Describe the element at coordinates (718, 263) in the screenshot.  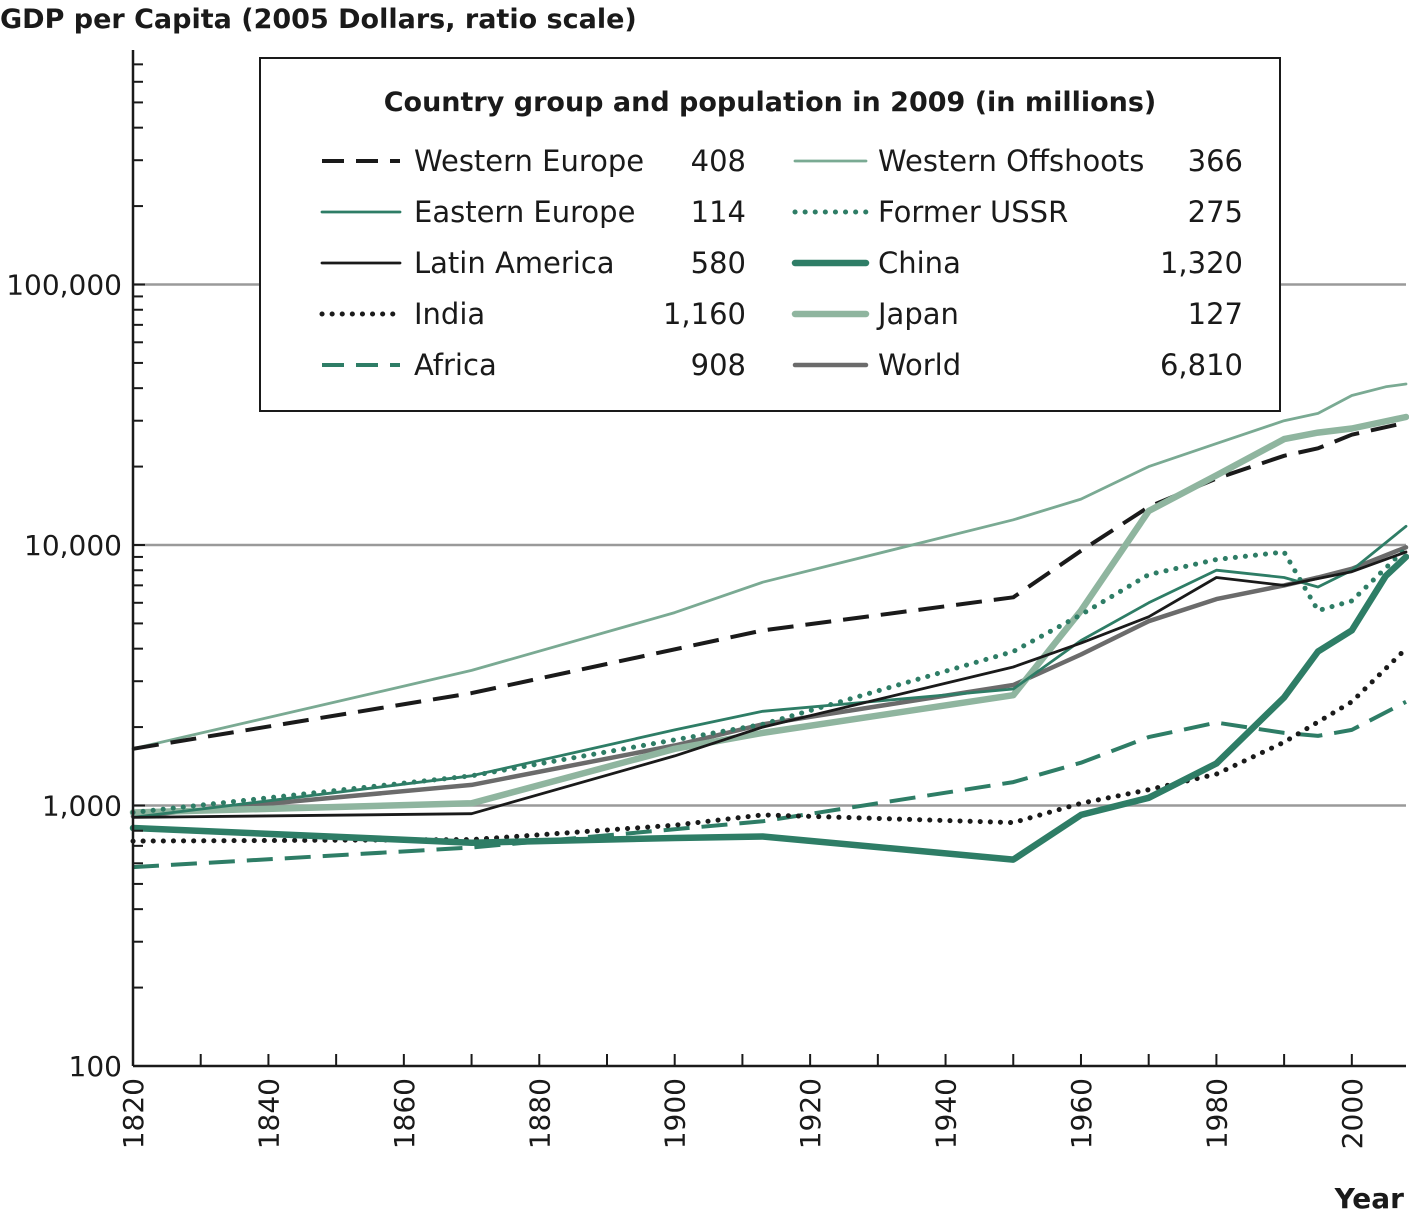
I see `legend-population: 580` at that location.